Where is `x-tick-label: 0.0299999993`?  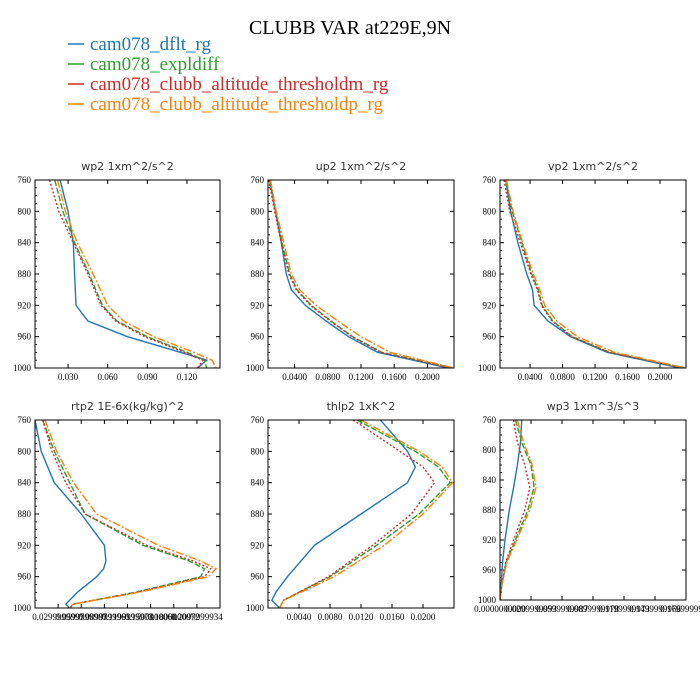 x-tick-label: 0.0299999993 is located at coordinates (531, 609).